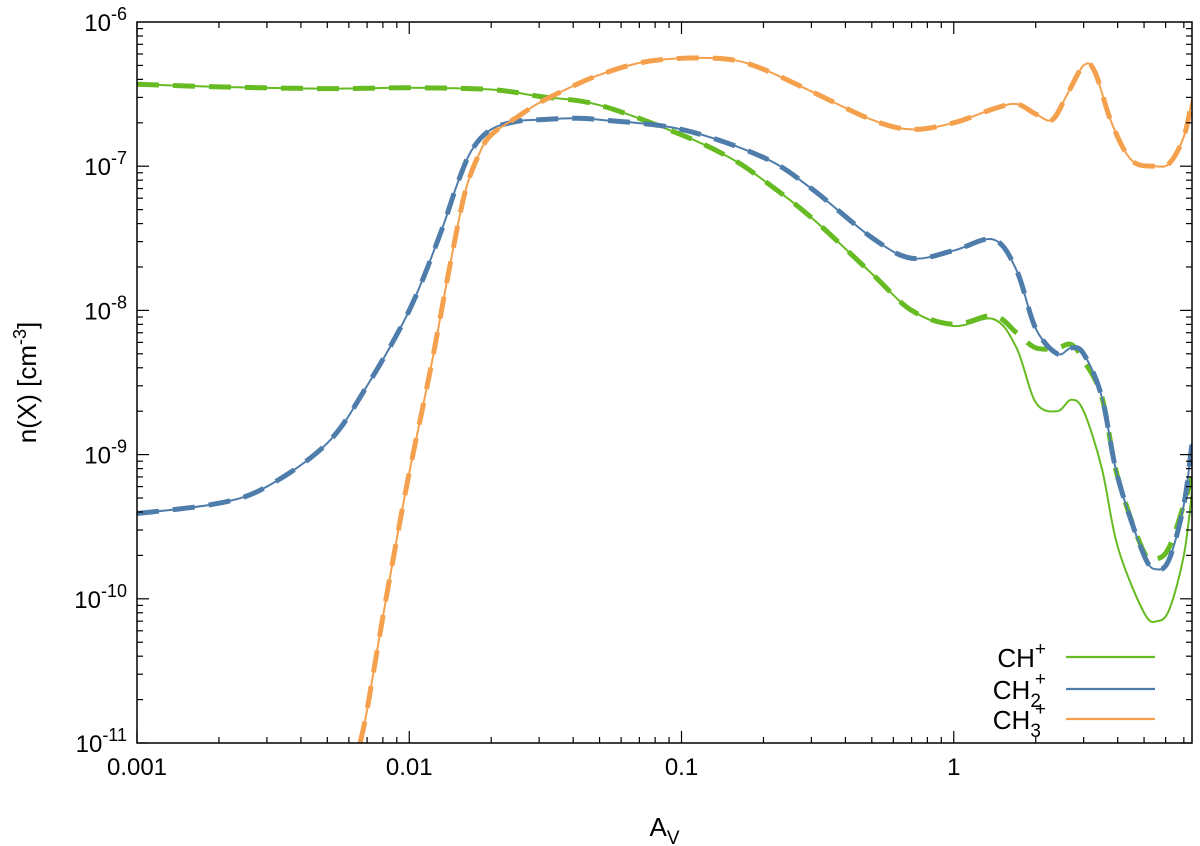 The image size is (1200, 846). I want to click on y-tick-label: 10⁻¹⁰, so click(100, 597).